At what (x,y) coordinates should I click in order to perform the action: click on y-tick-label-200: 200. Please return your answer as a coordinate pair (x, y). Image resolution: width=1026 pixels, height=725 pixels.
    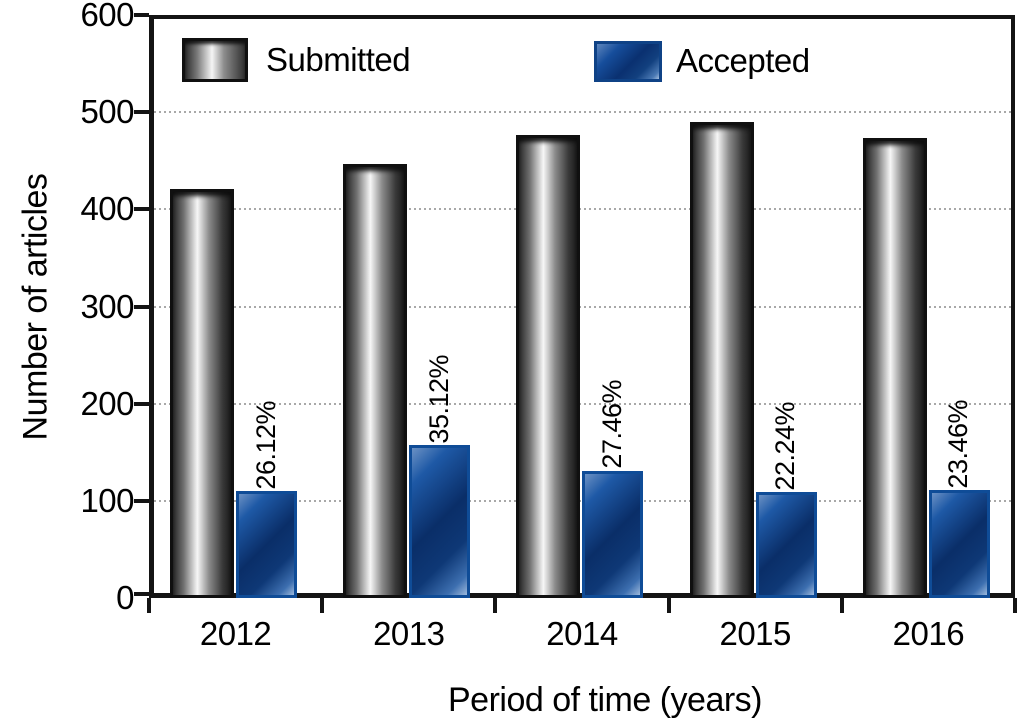
    Looking at the image, I should click on (107, 403).